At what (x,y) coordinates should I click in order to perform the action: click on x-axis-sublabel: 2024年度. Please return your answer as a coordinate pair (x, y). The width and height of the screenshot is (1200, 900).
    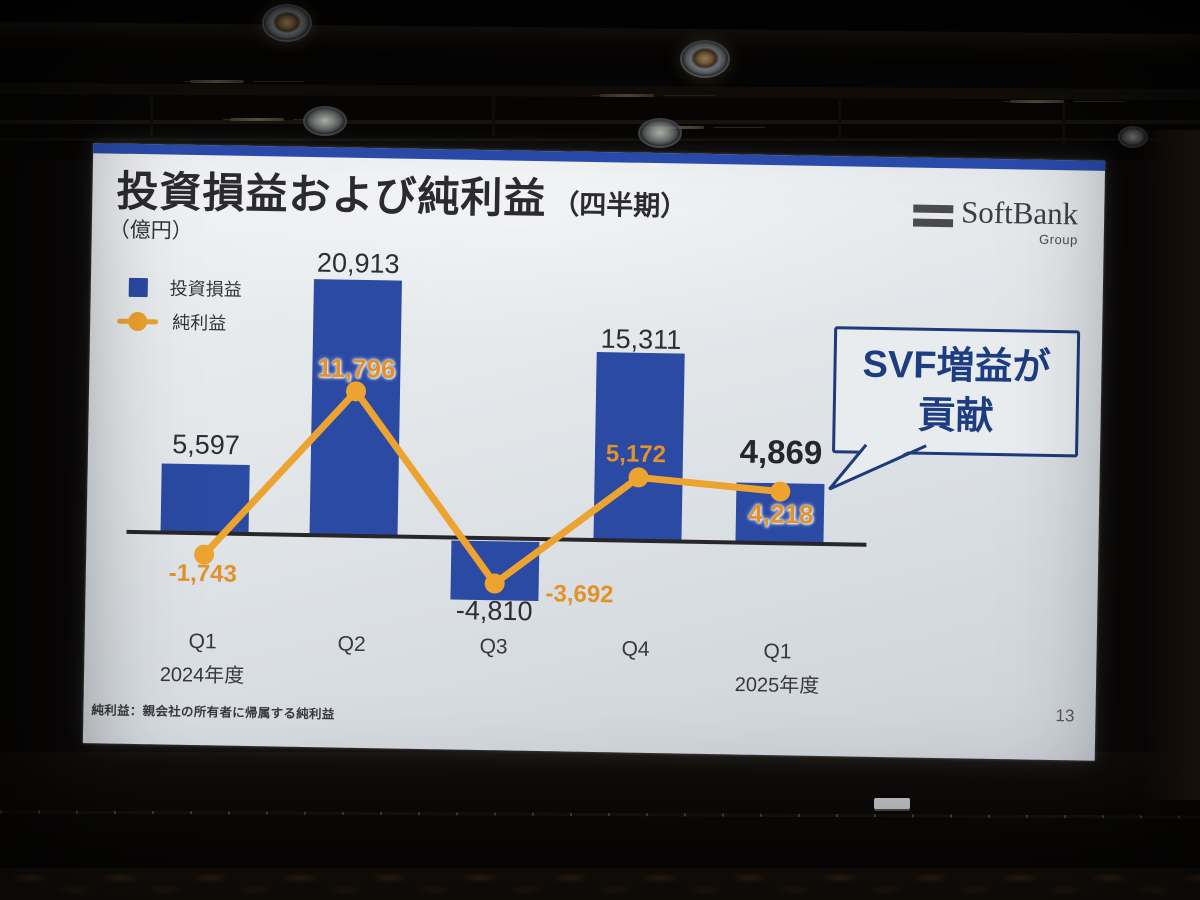
    Looking at the image, I should click on (202, 675).